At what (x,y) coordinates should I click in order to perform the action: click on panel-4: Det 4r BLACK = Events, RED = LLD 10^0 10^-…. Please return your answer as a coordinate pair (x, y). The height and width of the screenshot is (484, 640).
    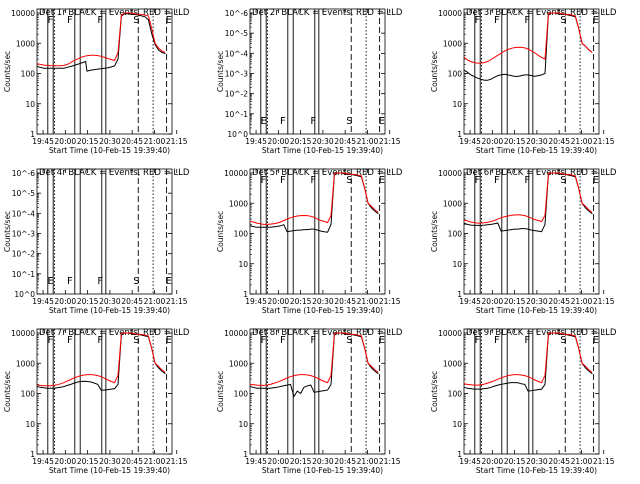
    Looking at the image, I should click on (96, 241).